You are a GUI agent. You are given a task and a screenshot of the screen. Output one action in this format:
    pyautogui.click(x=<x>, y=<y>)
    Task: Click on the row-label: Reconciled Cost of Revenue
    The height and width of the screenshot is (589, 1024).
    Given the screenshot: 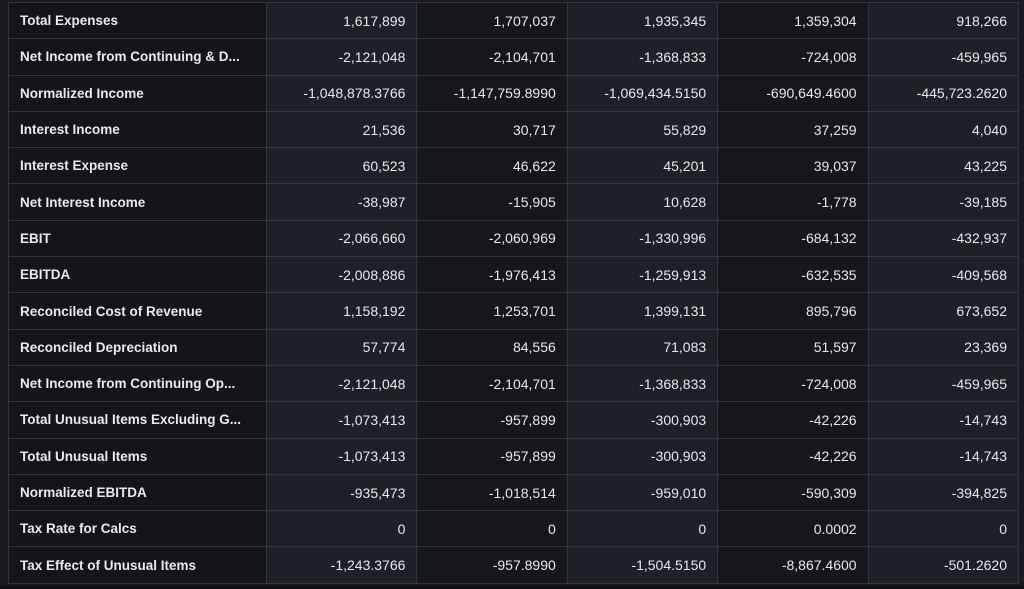 What is the action you would take?
    pyautogui.click(x=137, y=311)
    